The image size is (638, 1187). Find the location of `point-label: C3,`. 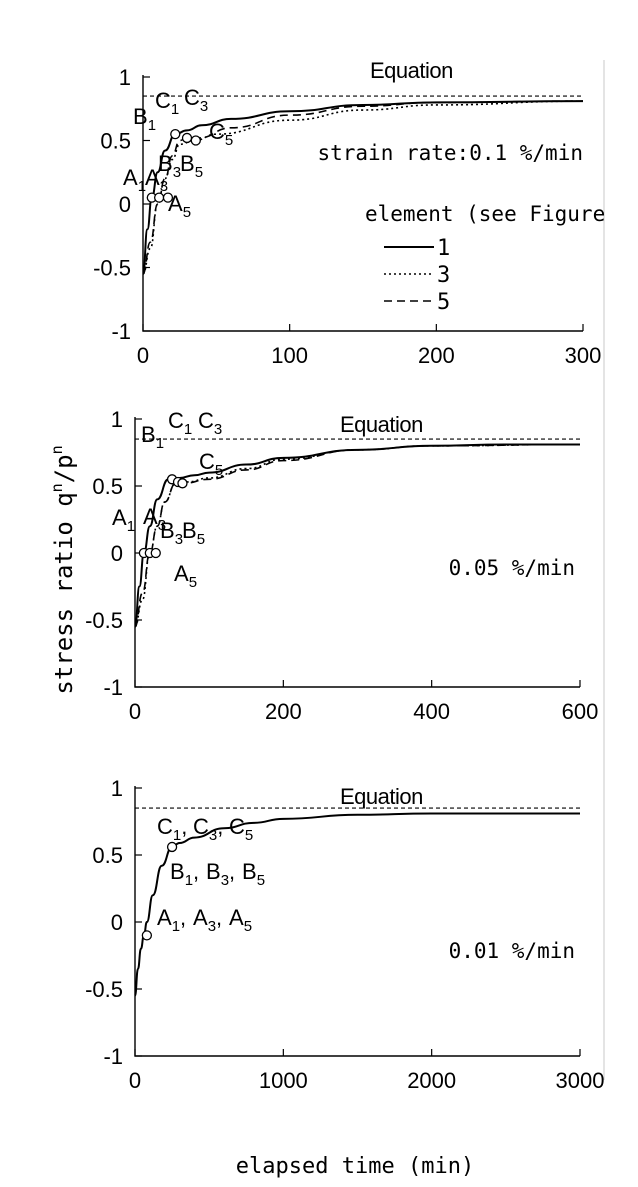

point-label: C3, is located at coordinates (208, 829).